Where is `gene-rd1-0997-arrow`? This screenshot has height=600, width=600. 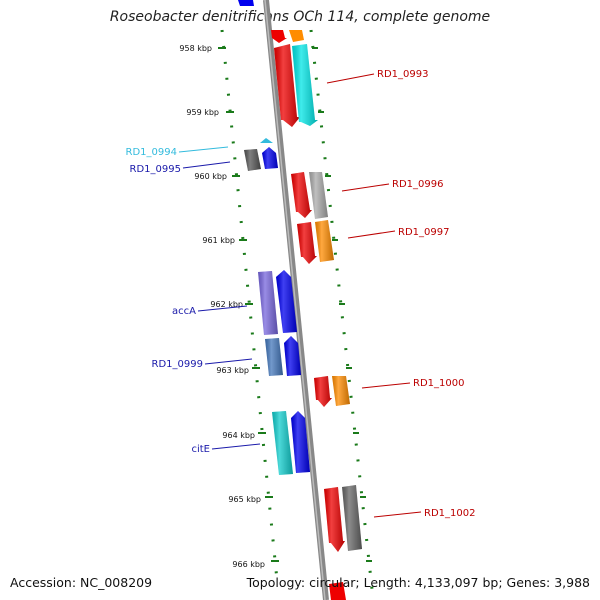
gene-rd1-0997-arrow is located at coordinates (307, 243).